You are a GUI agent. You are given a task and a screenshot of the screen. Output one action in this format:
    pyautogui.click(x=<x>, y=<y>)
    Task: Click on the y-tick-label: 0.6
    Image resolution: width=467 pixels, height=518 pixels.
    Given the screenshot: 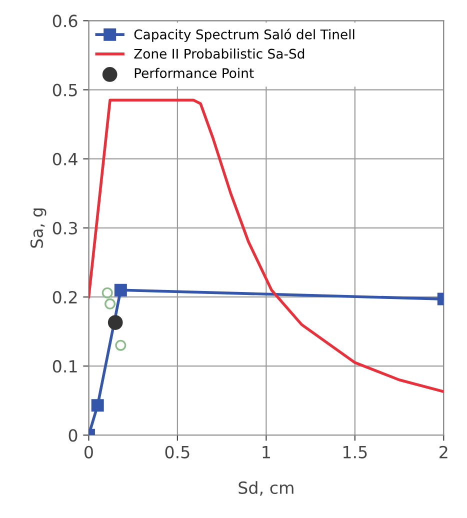 What is the action you would take?
    pyautogui.click(x=65, y=21)
    